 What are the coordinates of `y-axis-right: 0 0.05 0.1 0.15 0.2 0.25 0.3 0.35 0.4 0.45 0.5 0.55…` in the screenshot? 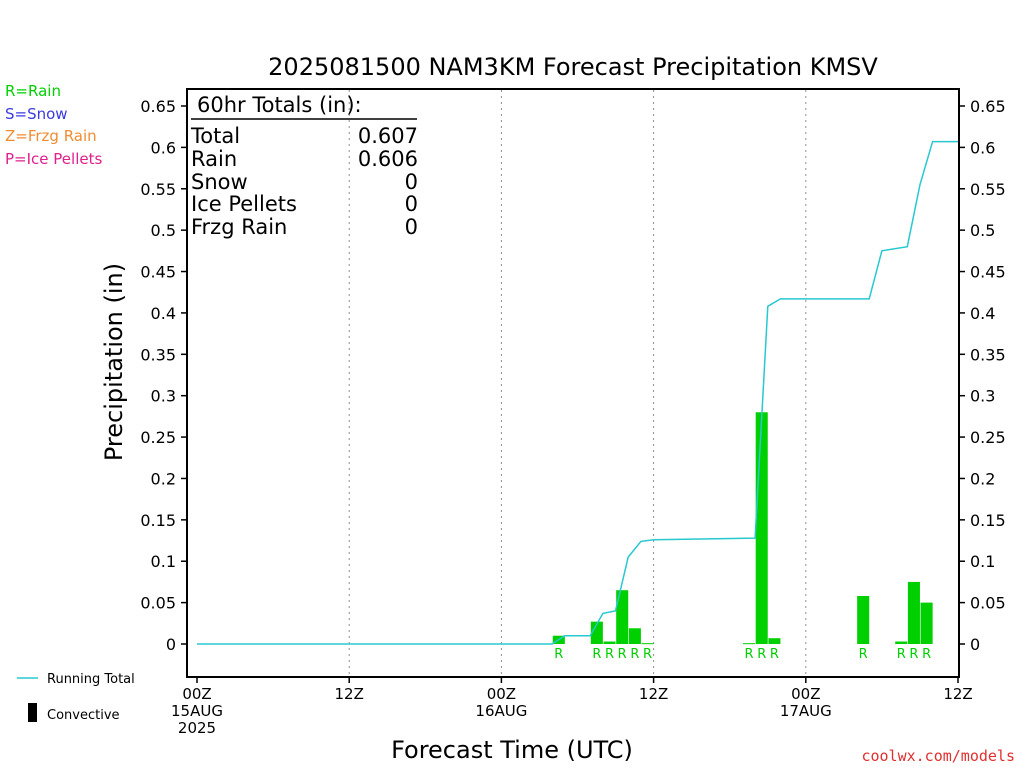 It's located at (982, 375).